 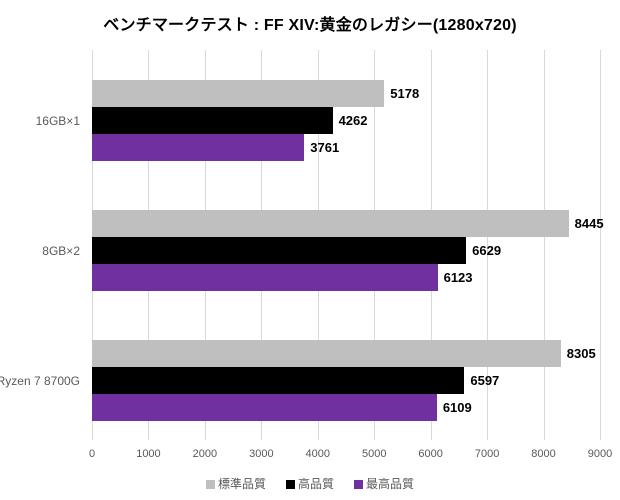 I want to click on legend-label: 高品質, so click(x=315, y=484).